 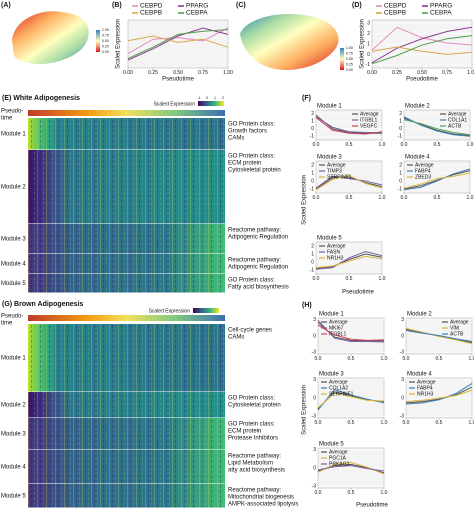 I want to click on panel-title: (G) Brown Adipogenesis, so click(x=43, y=304).